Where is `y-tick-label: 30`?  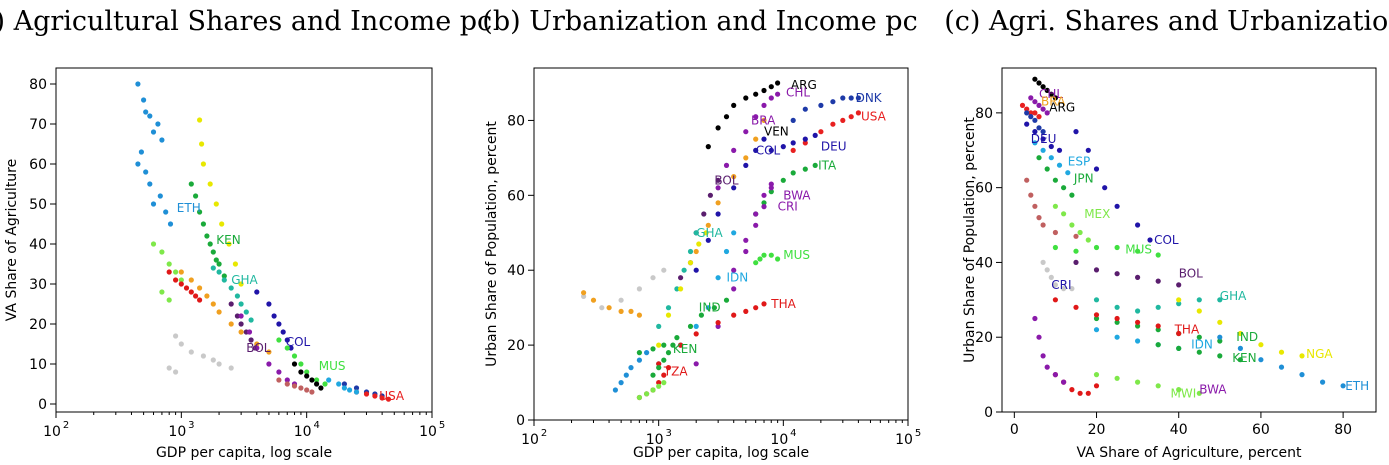 y-tick-label: 30 is located at coordinates (38, 285).